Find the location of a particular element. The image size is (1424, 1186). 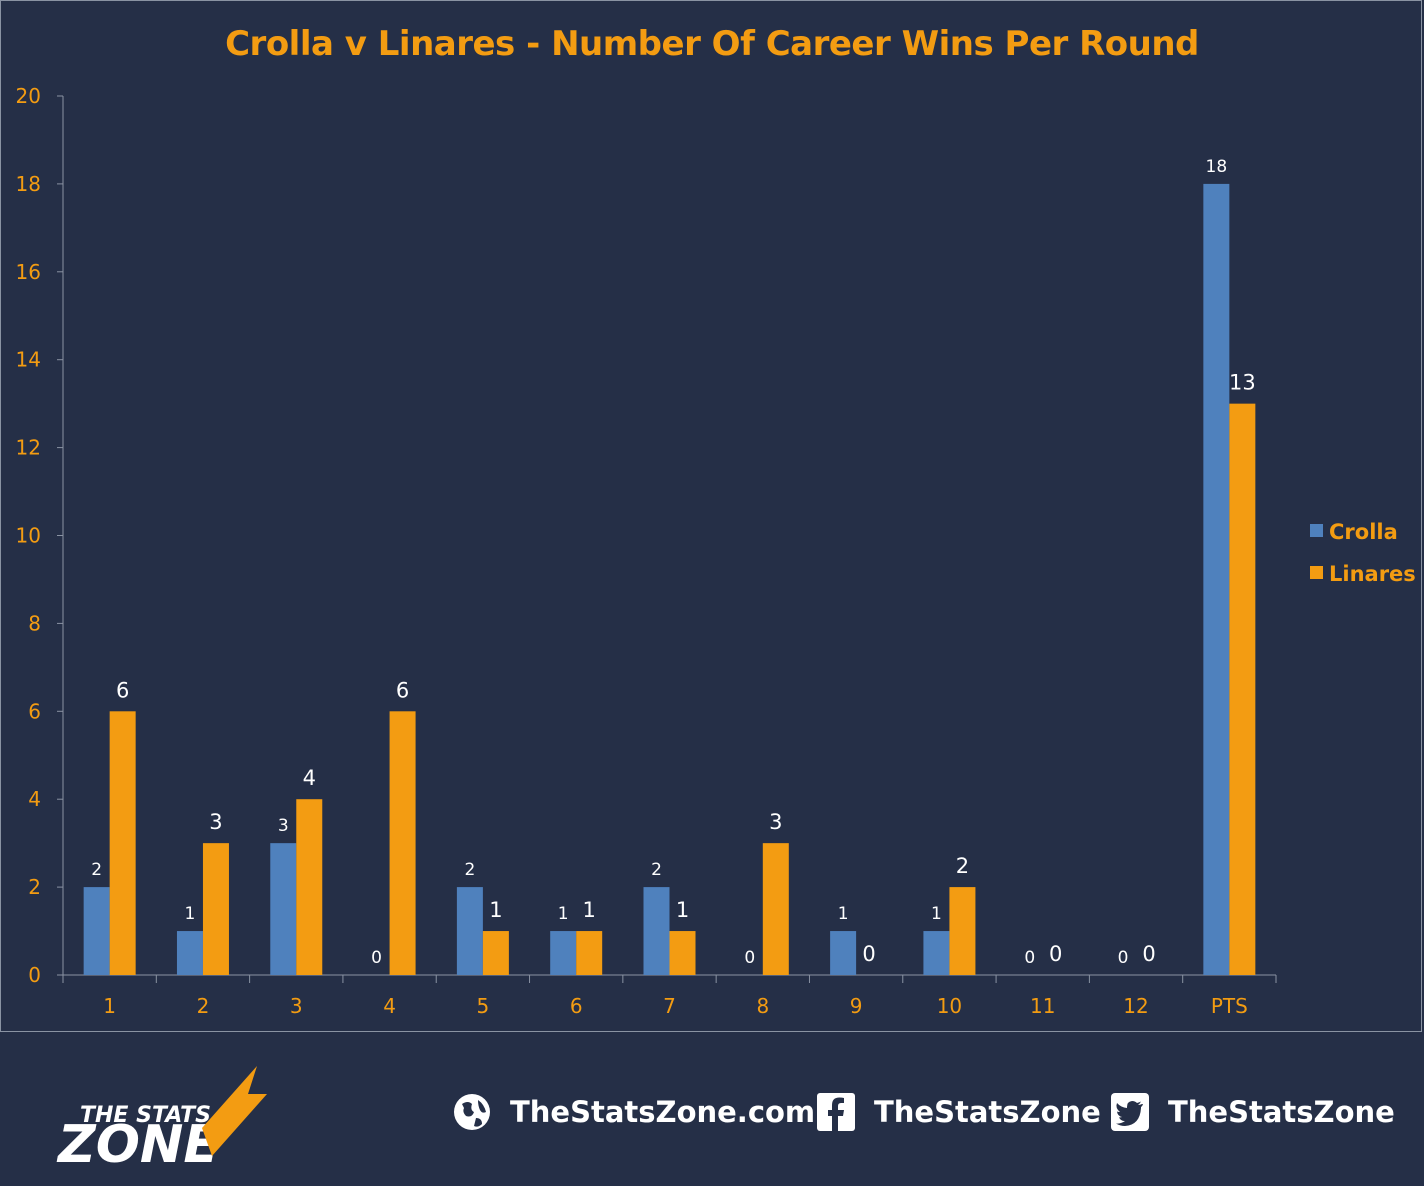

y-tick-label: 18 is located at coordinates (28, 184).